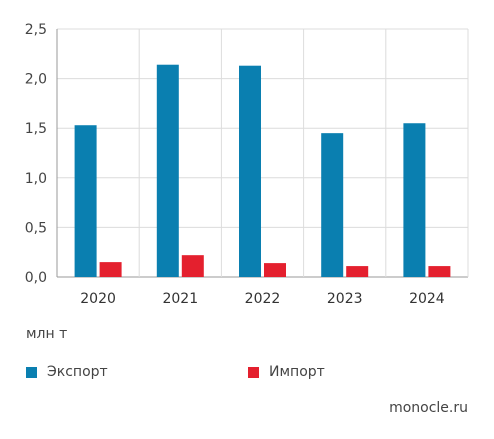 The height and width of the screenshot is (439, 494). I want to click on y-tick-label: 1,5, so click(36, 129).